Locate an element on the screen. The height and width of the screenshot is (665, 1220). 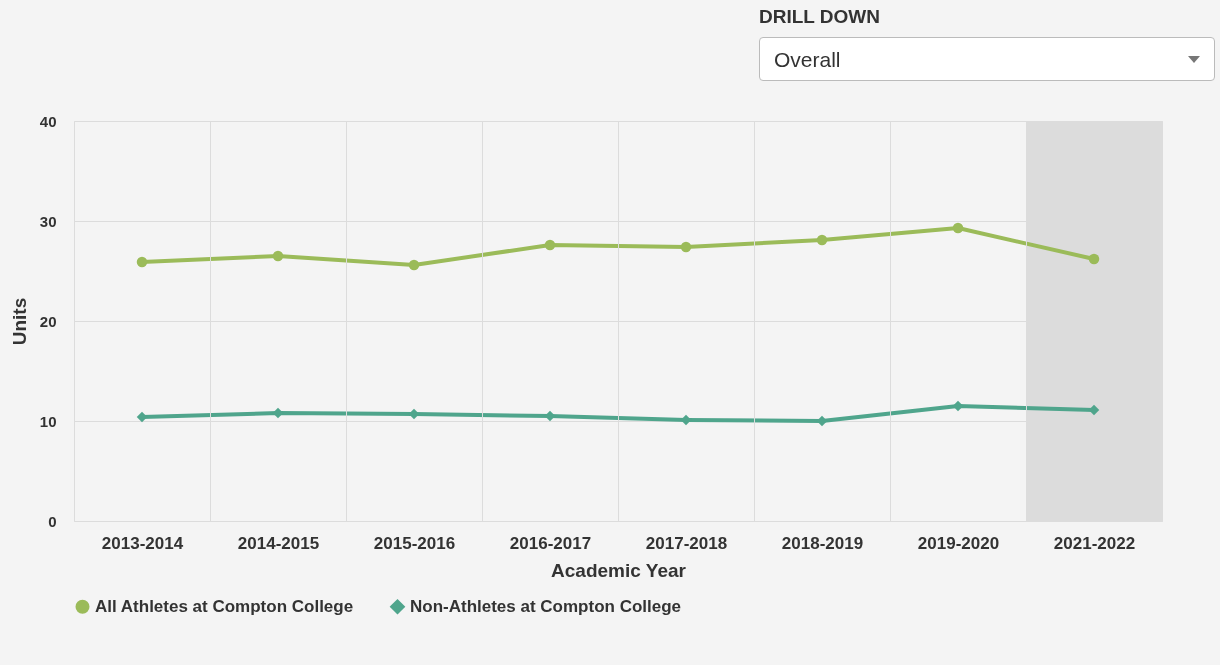
x-tick-label: 2021-2022 is located at coordinates (1094, 543).